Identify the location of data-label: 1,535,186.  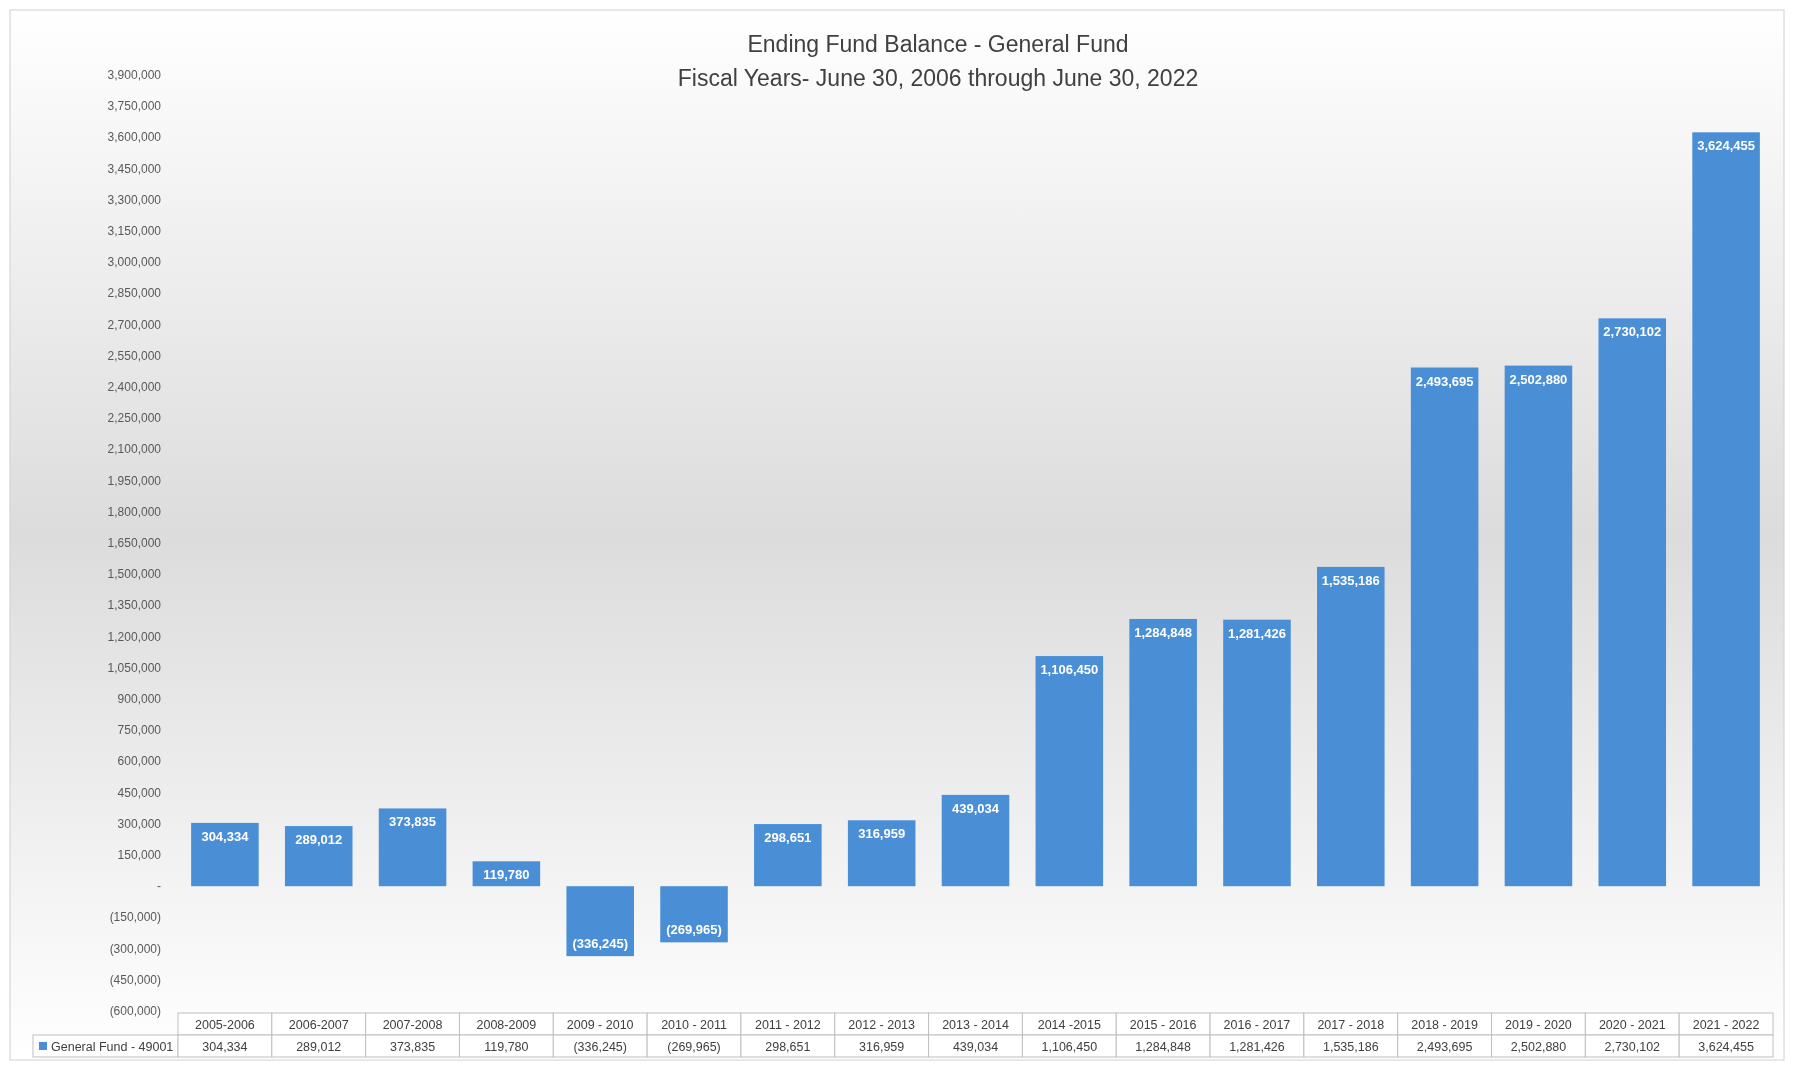
(1350, 1047).